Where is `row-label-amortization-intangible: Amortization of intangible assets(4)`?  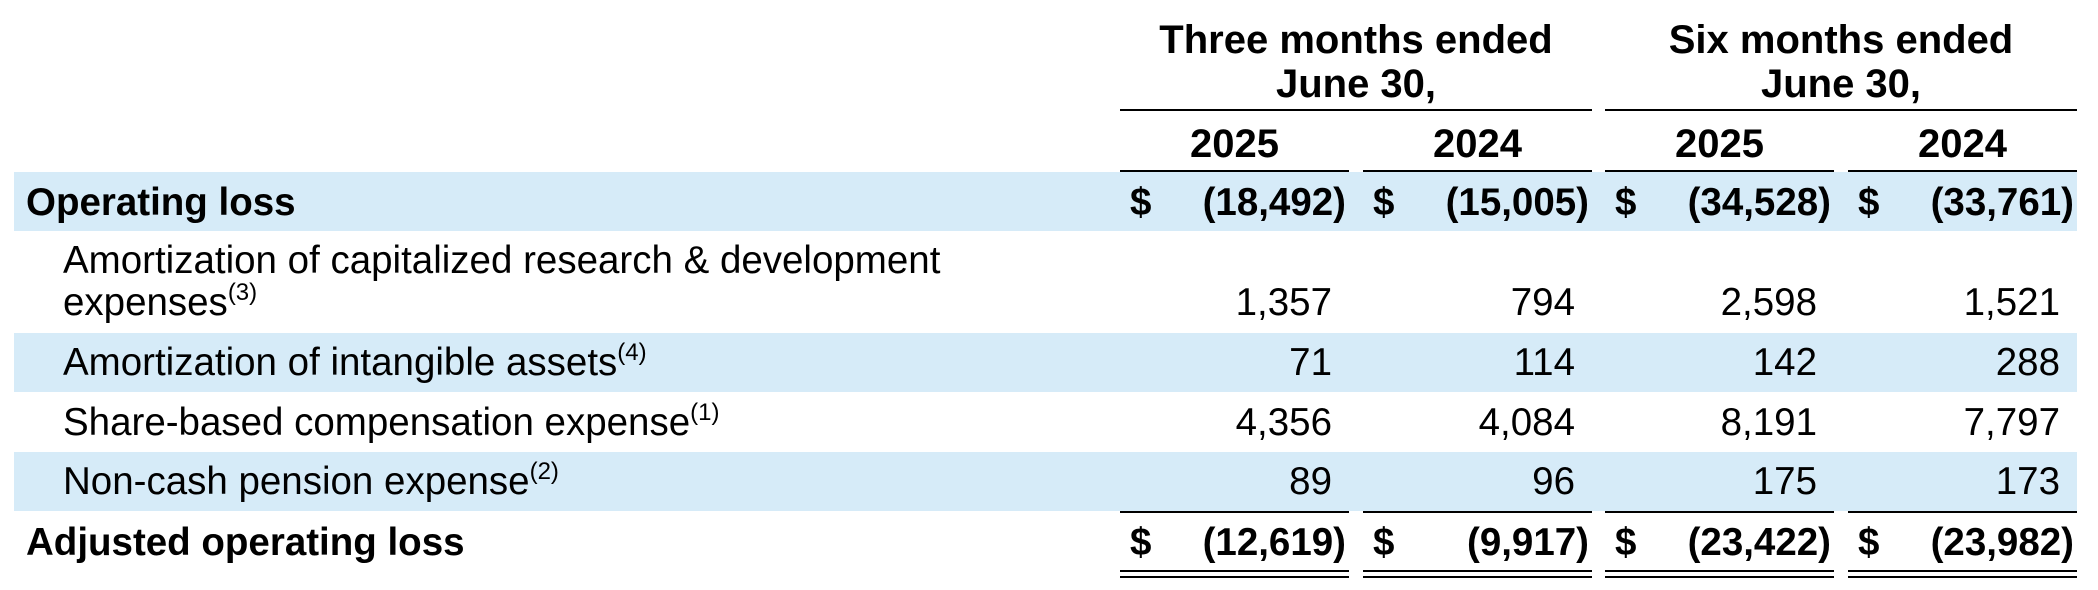 row-label-amortization-intangible: Amortization of intangible assets(4) is located at coordinates (355, 362).